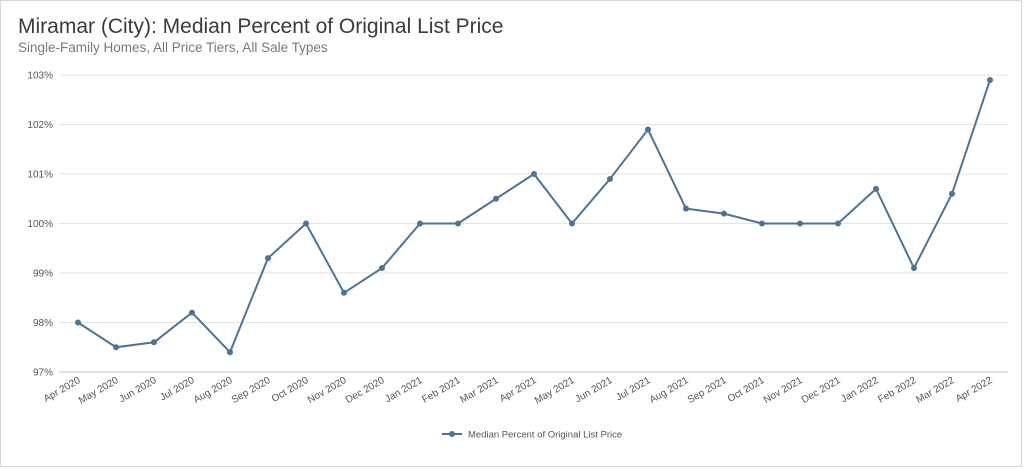 Image resolution: width=1024 pixels, height=469 pixels. I want to click on y-tick-label: 103%, so click(40, 76).